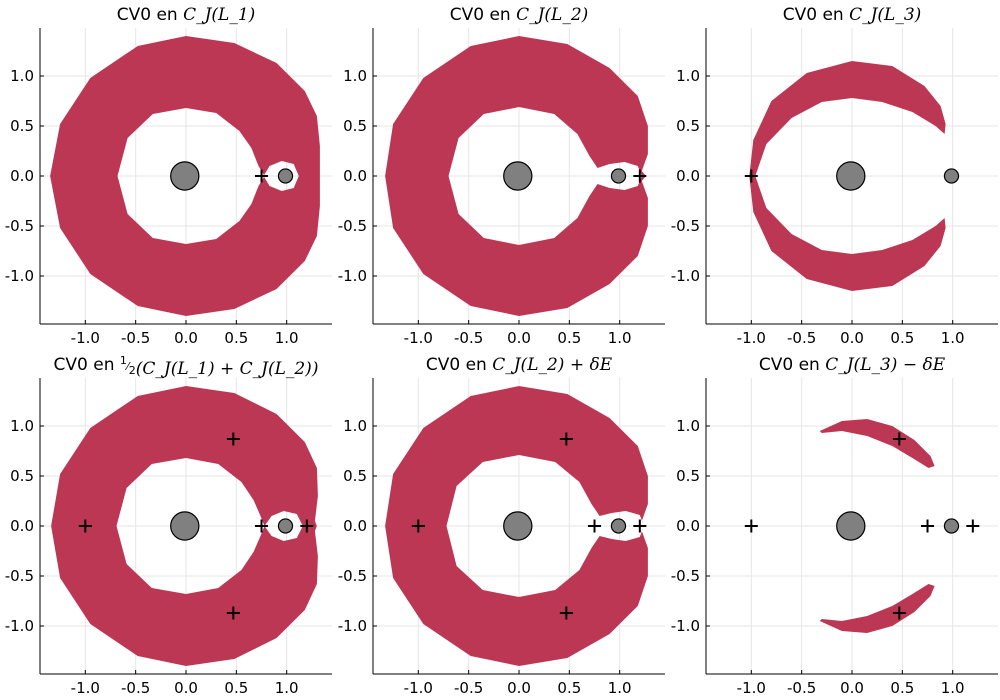 The width and height of the screenshot is (1000, 700). What do you see at coordinates (519, 365) in the screenshot?
I see `panel-title: CV0 en C_J(L_2) + δE` at bounding box center [519, 365].